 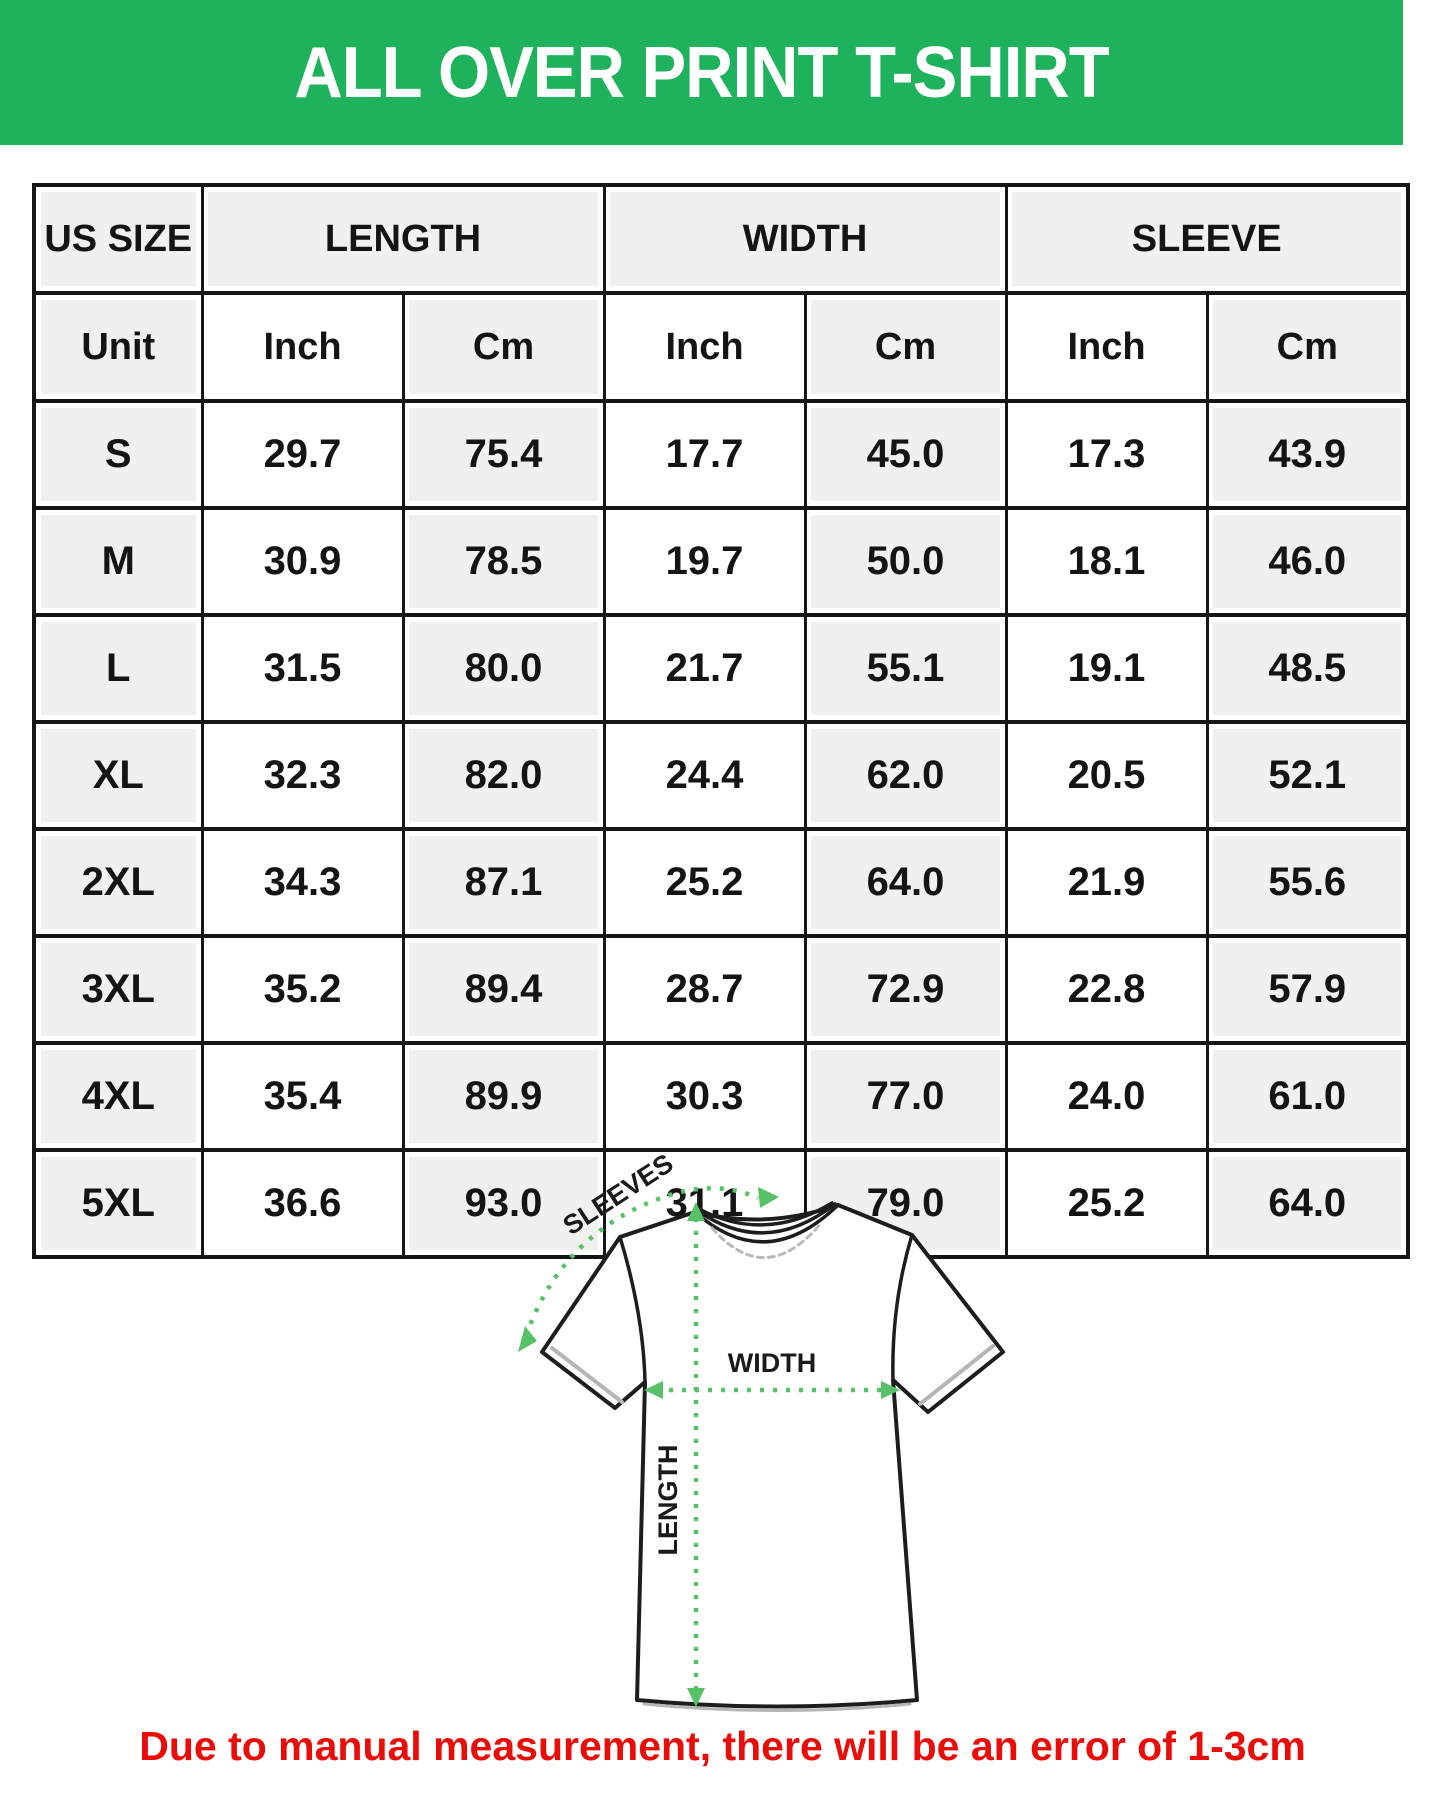 I want to click on collar, so click(x=766, y=1230).